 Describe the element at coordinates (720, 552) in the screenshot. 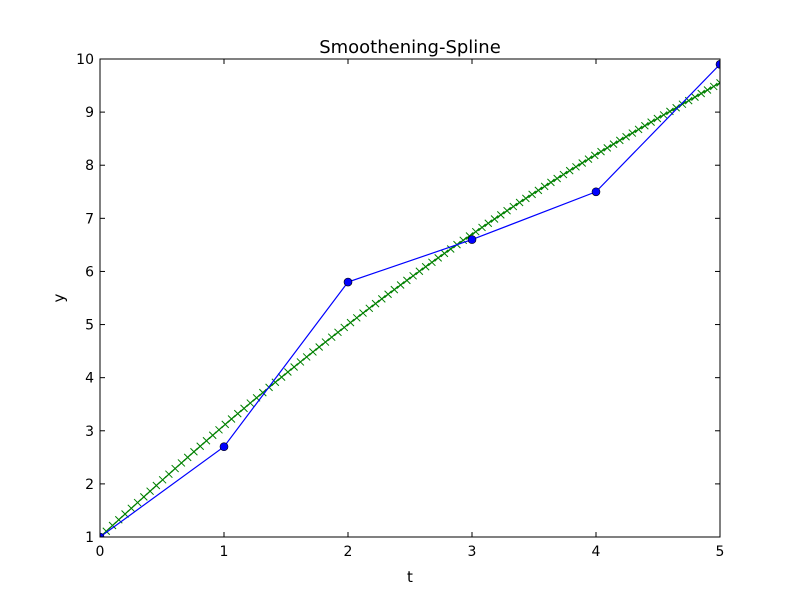

I see `x-tick-label: 5` at that location.